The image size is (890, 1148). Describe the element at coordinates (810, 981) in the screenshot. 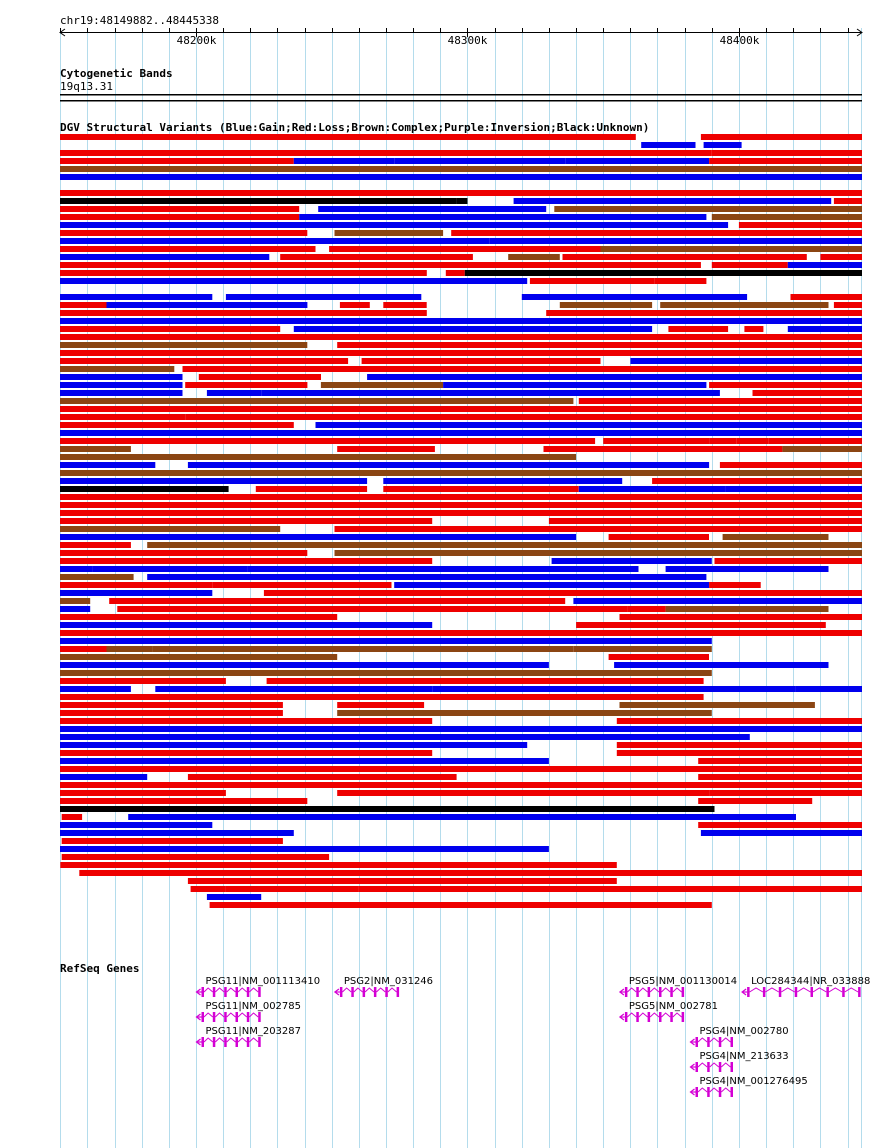

I see `gene-label: LOC284344|NR_033888` at that location.